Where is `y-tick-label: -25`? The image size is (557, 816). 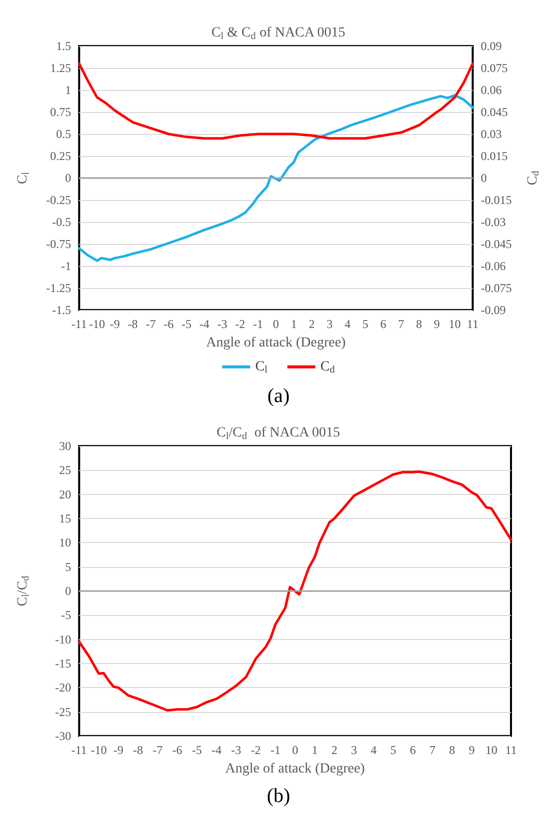 y-tick-label: -25 is located at coordinates (63, 711).